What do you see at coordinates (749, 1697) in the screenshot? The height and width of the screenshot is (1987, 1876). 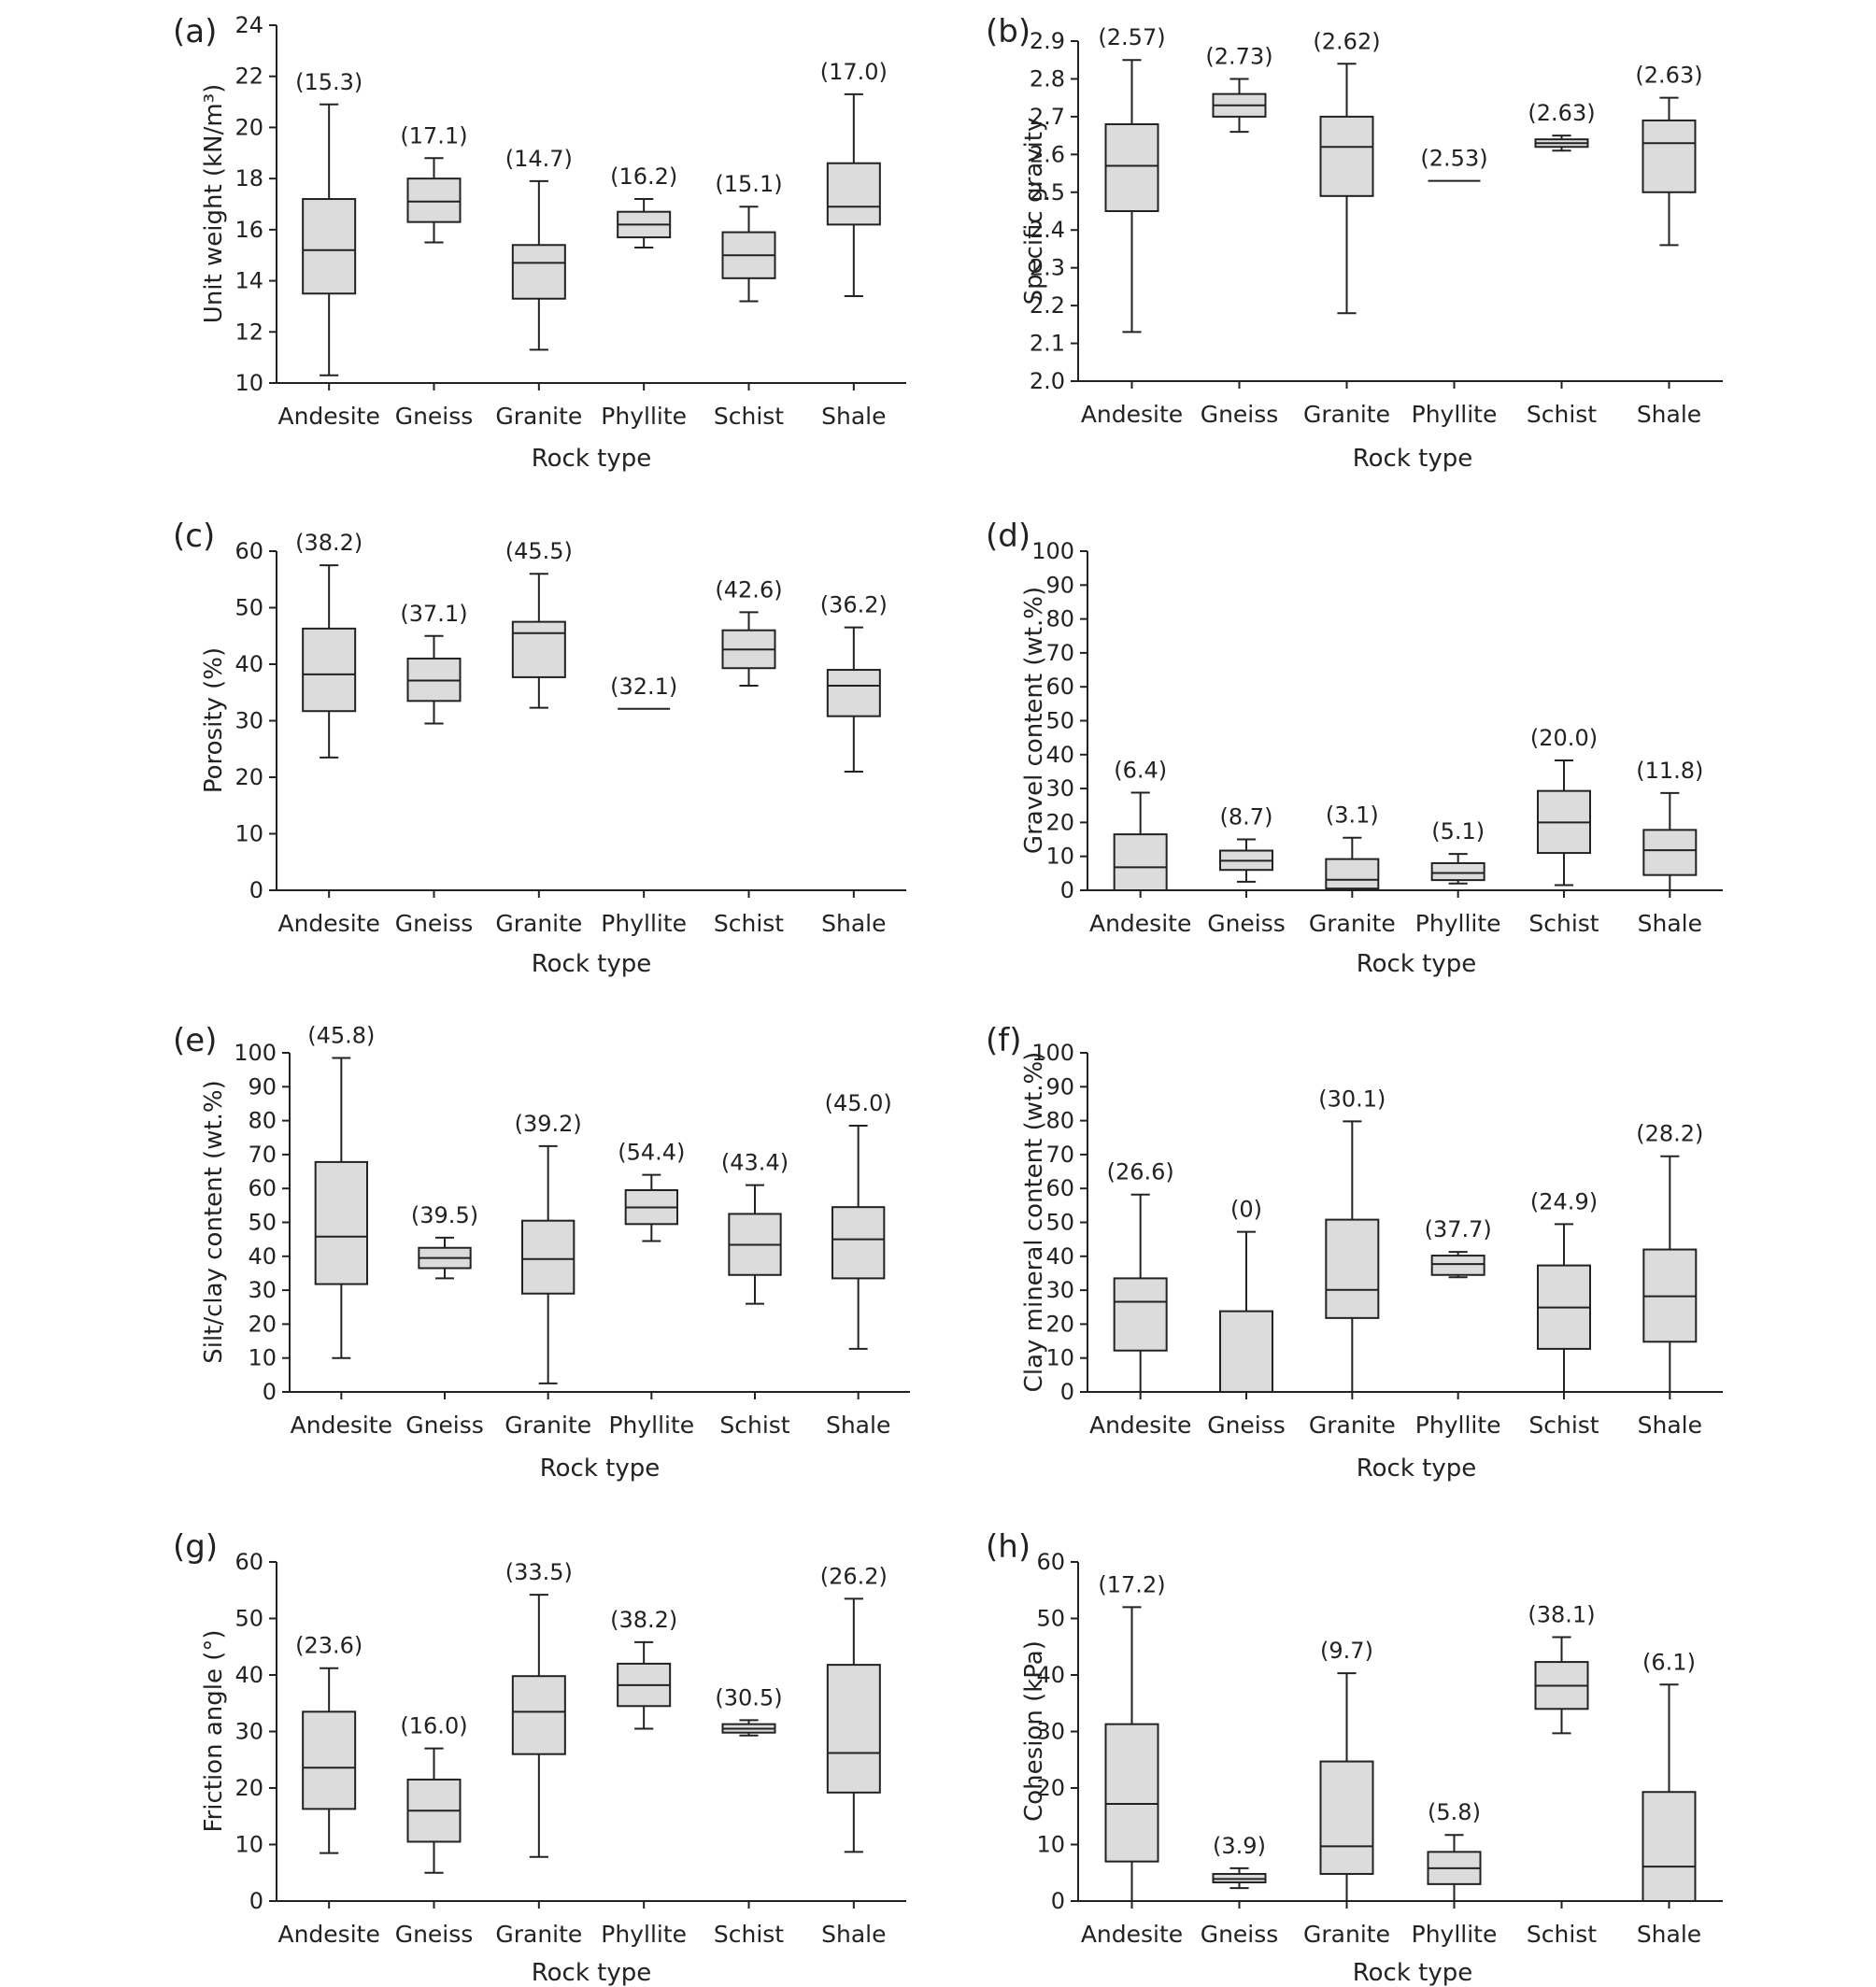 I see `median-value-label: (30.5)` at bounding box center [749, 1697].